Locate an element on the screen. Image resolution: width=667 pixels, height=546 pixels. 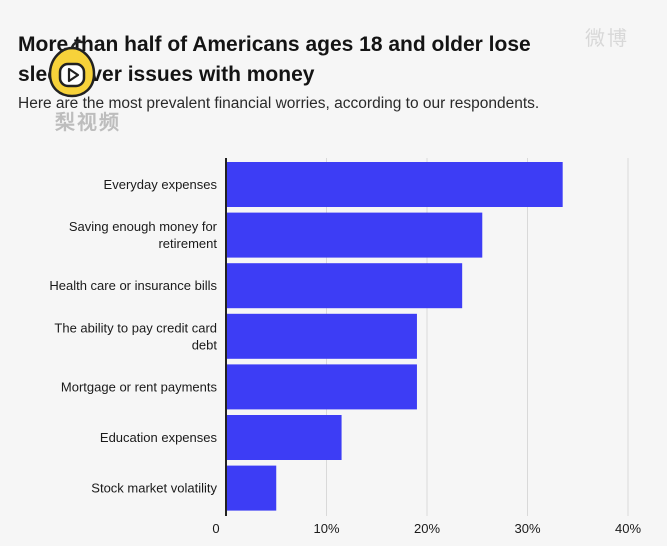
play-logo-icon is located at coordinates (72, 69).